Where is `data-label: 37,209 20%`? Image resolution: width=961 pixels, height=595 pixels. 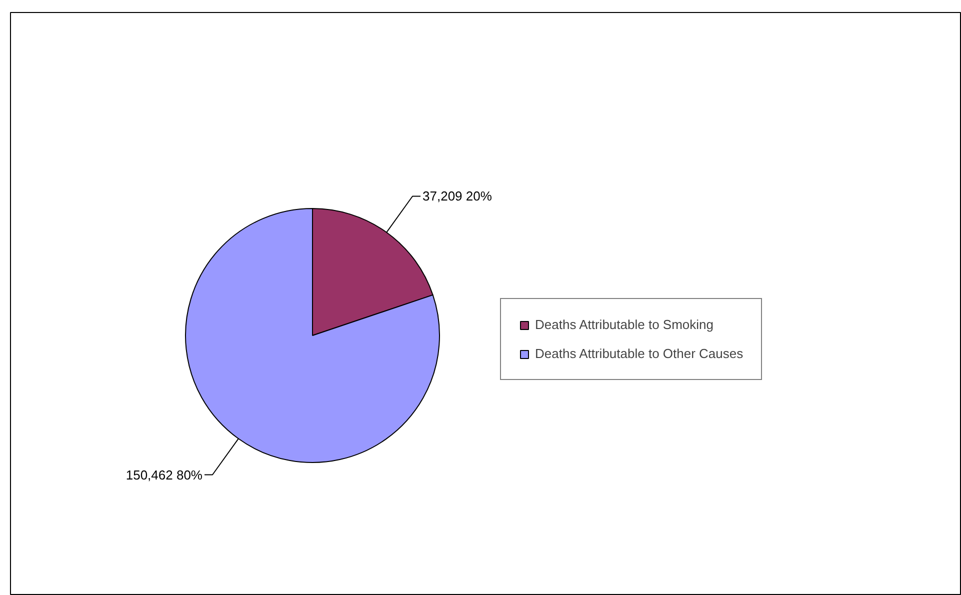 data-label: 37,209 20% is located at coordinates (457, 196).